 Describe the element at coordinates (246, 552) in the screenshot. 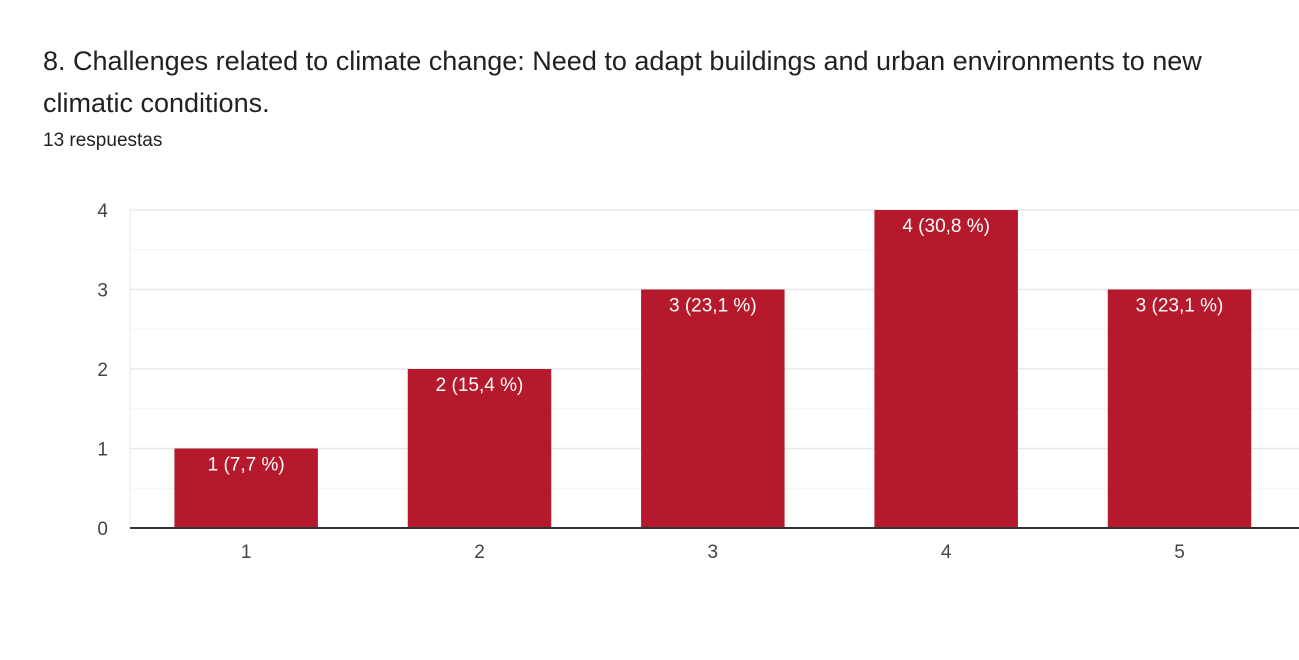

I see `x-tick-label: 1` at that location.